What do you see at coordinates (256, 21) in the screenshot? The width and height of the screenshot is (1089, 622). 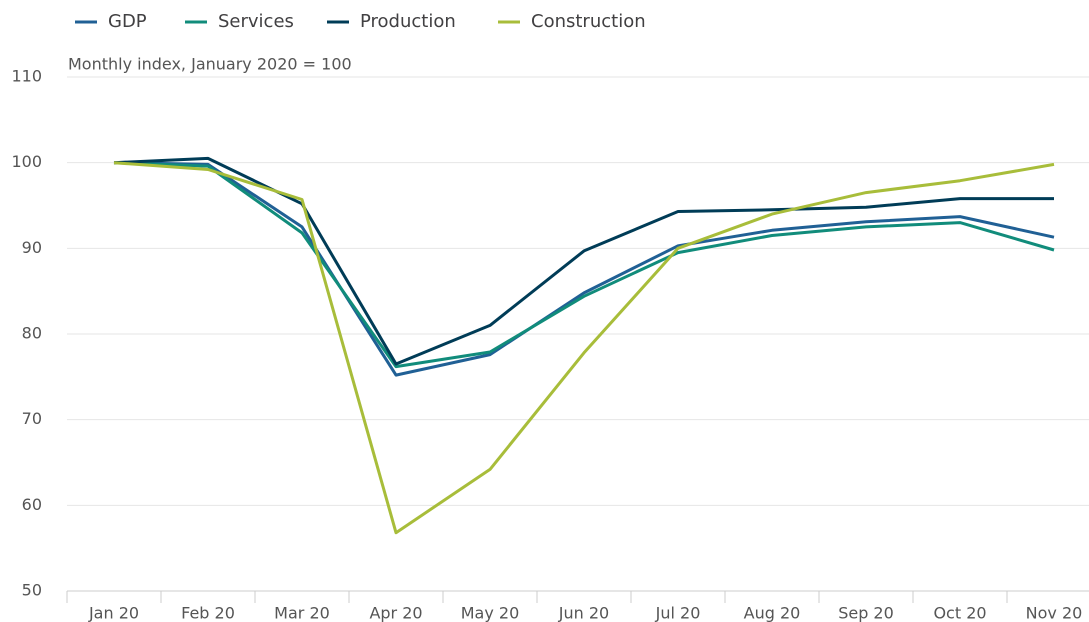 I see `legend-label: Services` at bounding box center [256, 21].